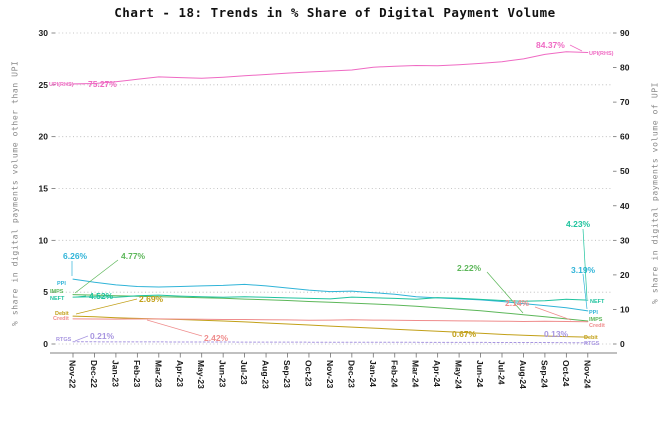 This screenshot has width=670, height=424. Describe the element at coordinates (75, 256) in the screenshot. I see `value-annotation: 6.26%` at that location.